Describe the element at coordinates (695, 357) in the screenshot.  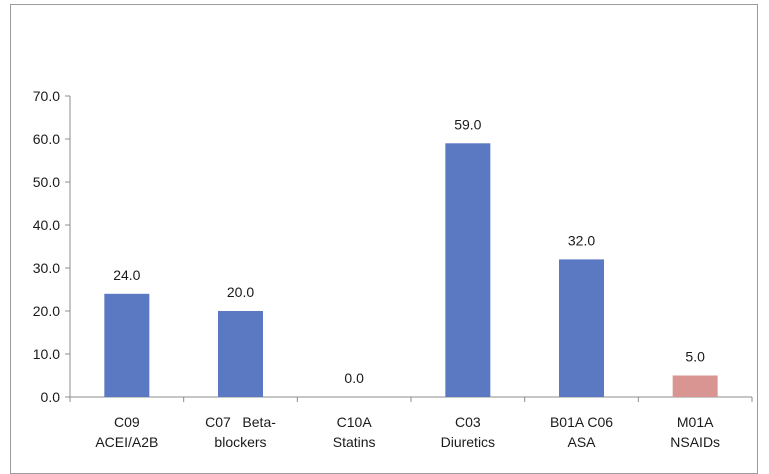
I see `data-label: 5.0` at that location.